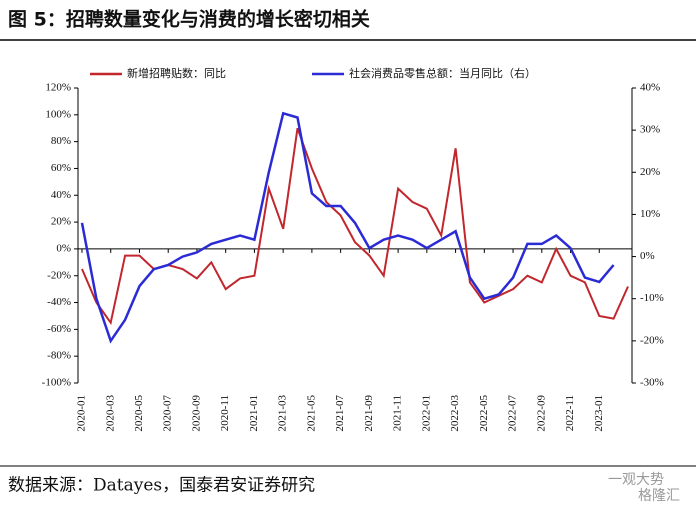 This screenshot has width=696, height=510. I want to click on watermark: 一观大势, so click(636, 480).